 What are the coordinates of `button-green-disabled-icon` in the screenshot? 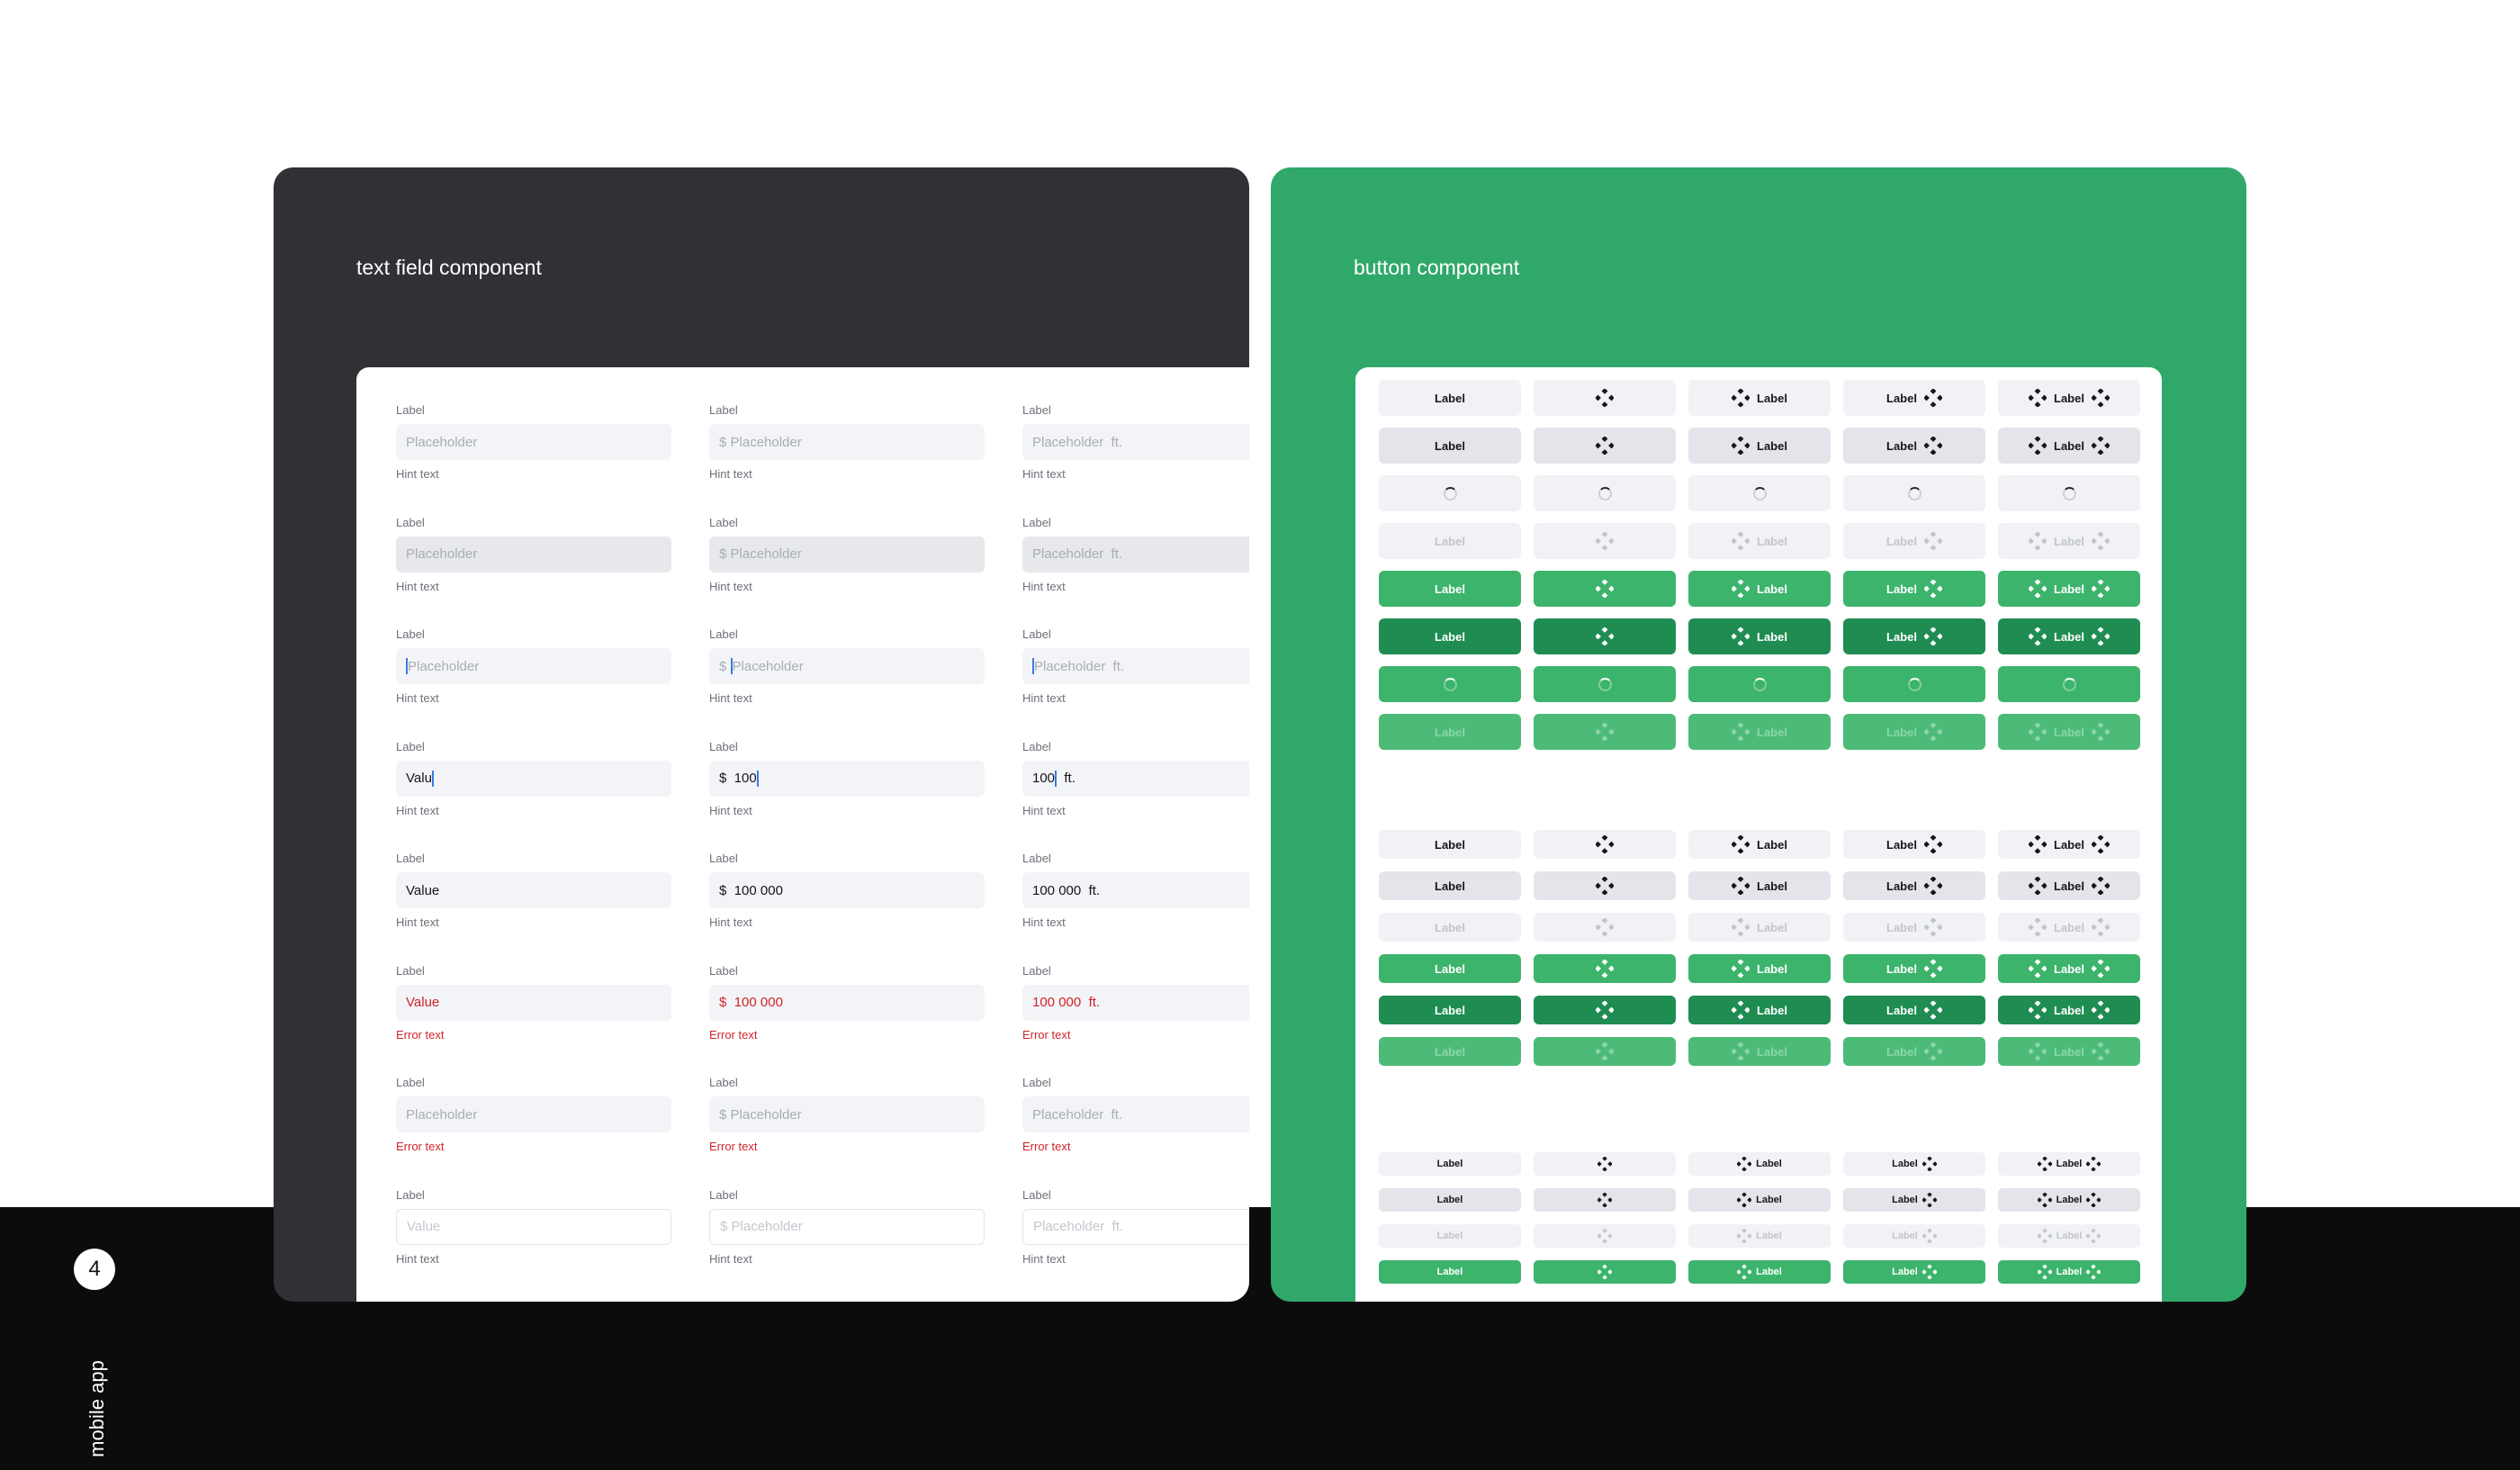 It's located at (1605, 1051).